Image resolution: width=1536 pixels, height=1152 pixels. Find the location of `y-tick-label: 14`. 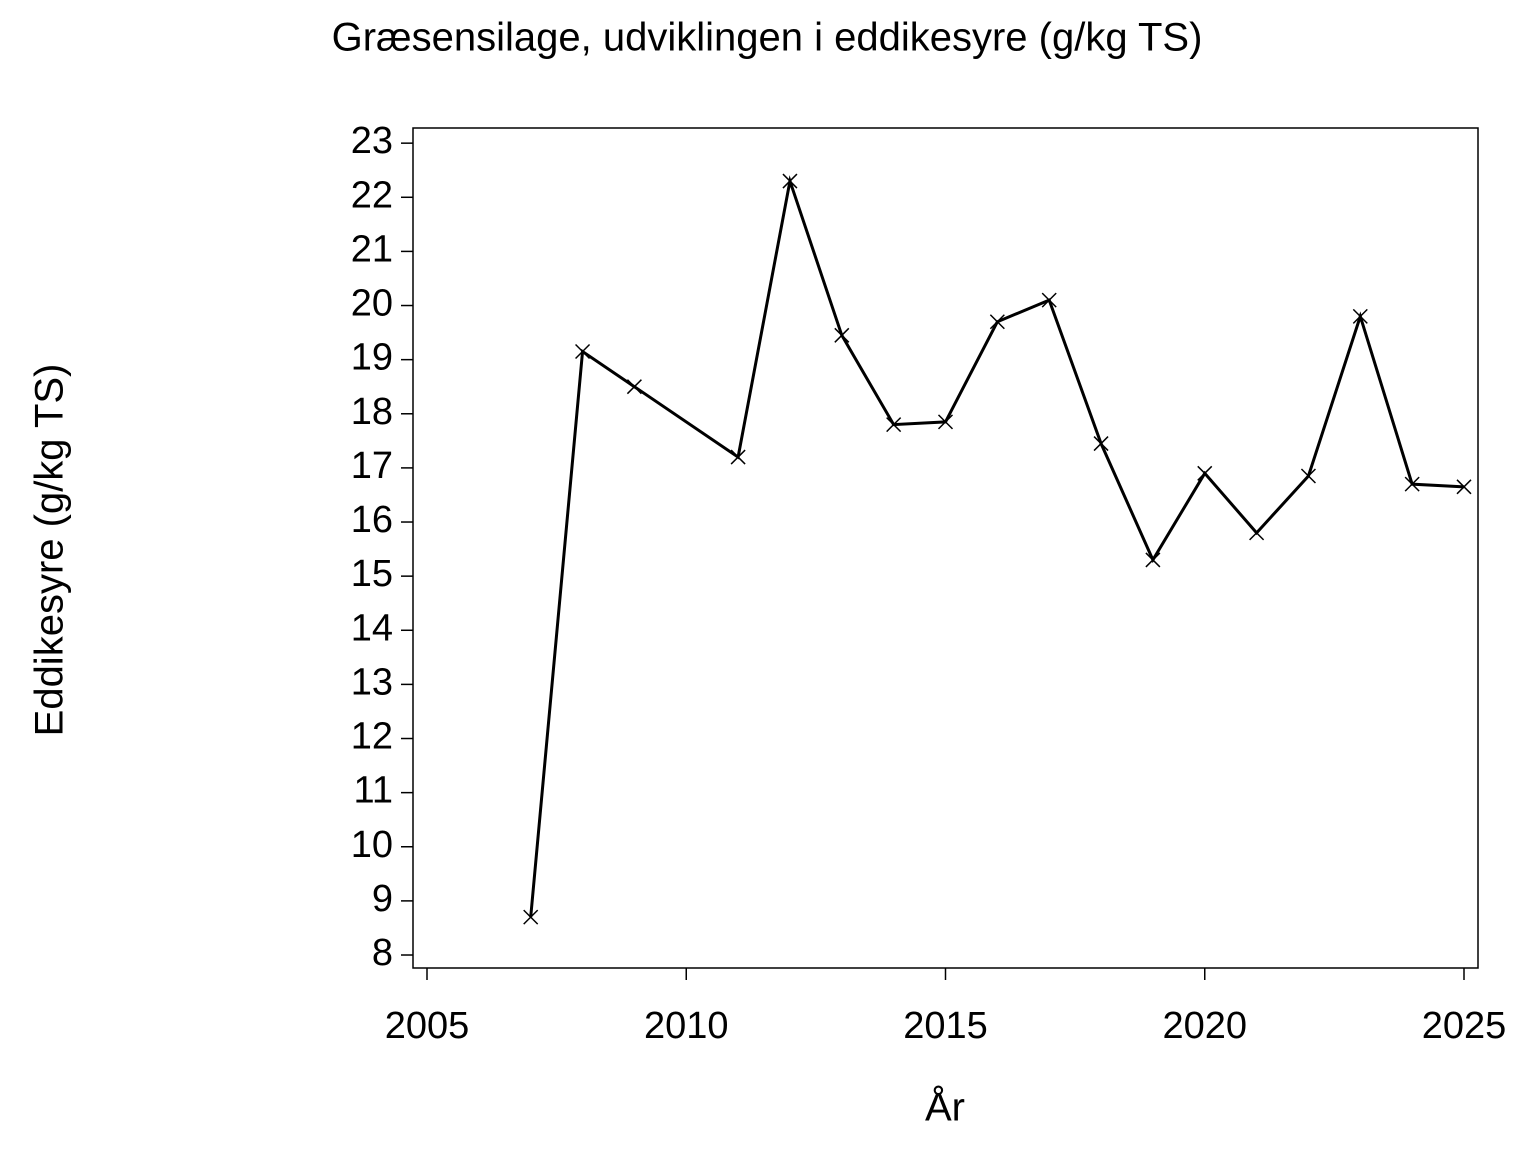

y-tick-label: 14 is located at coordinates (372, 628).